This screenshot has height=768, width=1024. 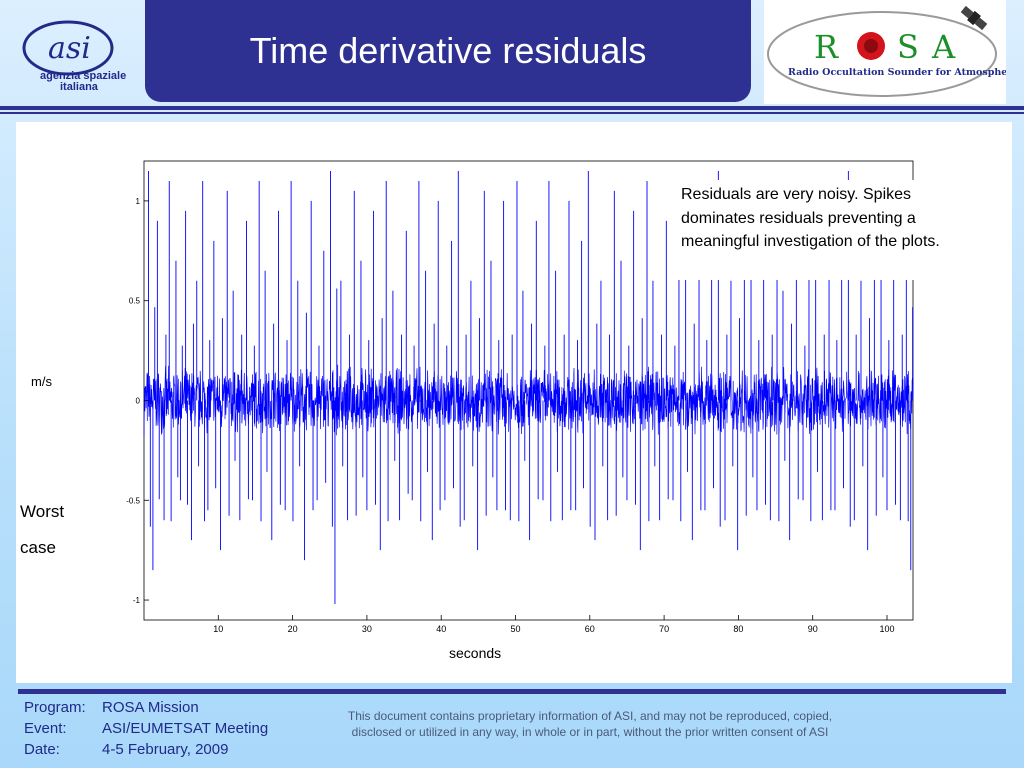 I want to click on footer-date-row: Date: 4-5 February, 2009, so click(x=146, y=749).